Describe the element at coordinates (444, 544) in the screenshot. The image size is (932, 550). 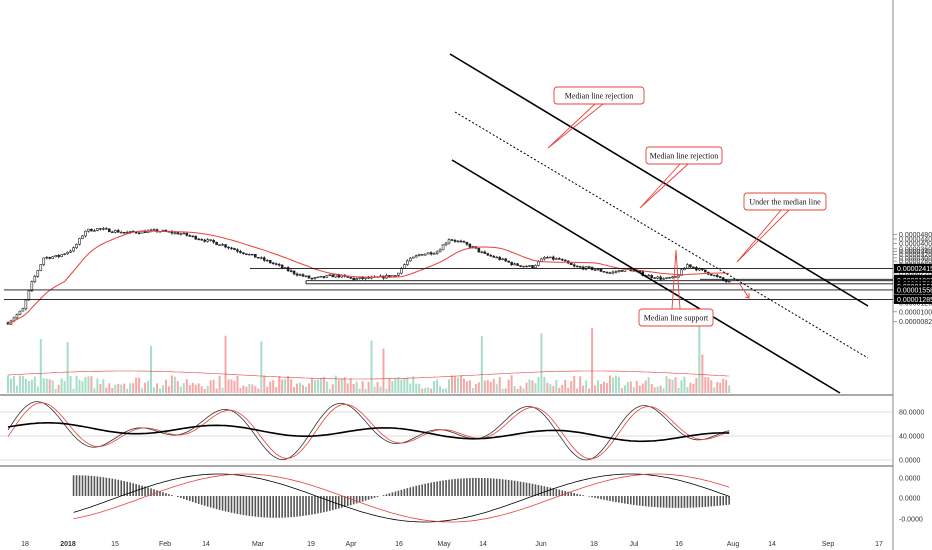
I see `time-axis-label: May` at that location.